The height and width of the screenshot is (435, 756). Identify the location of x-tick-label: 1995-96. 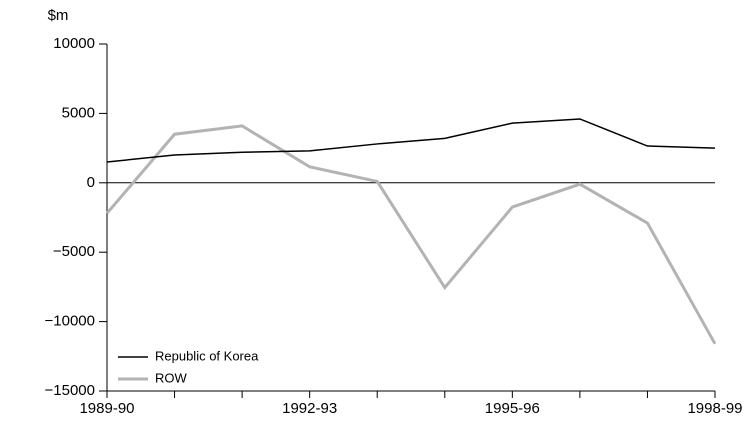
(512, 408).